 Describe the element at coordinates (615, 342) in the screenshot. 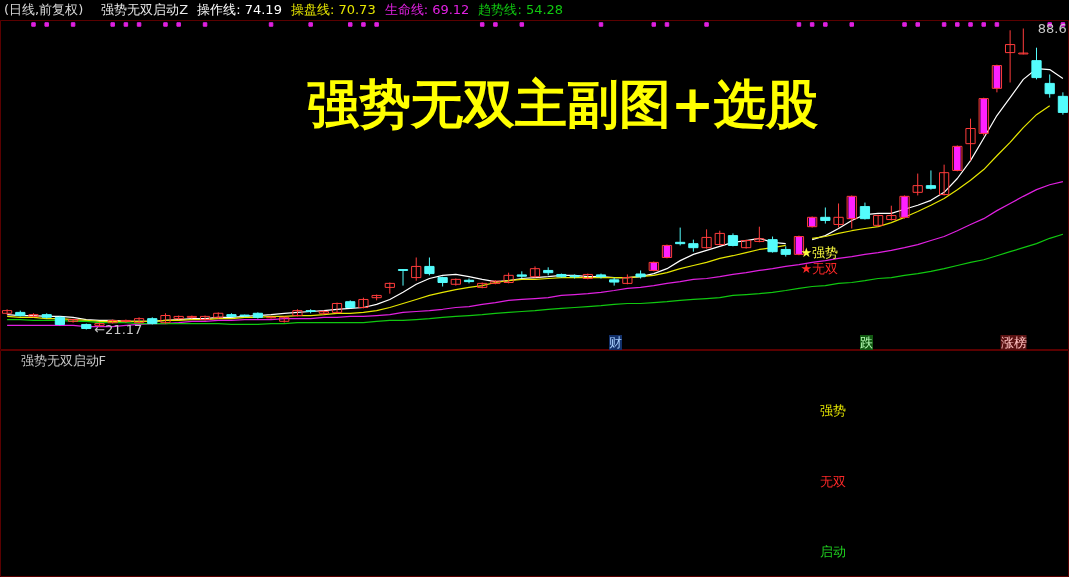

I see `text: 财` at that location.